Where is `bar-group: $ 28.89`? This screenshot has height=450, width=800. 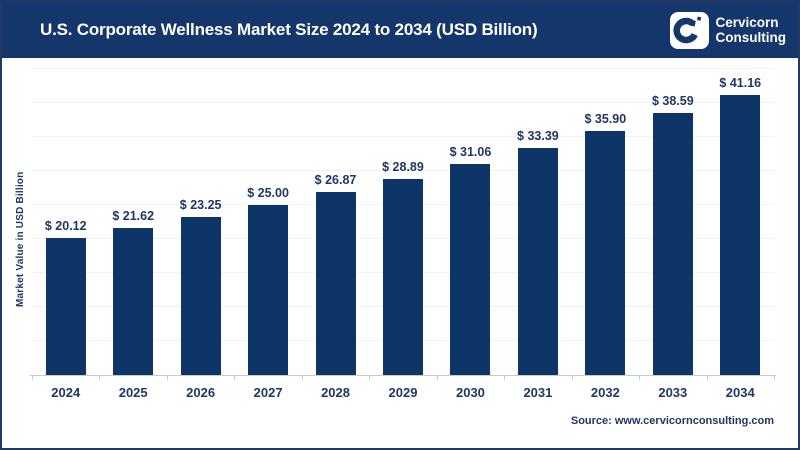
bar-group: $ 28.89 is located at coordinates (402, 267).